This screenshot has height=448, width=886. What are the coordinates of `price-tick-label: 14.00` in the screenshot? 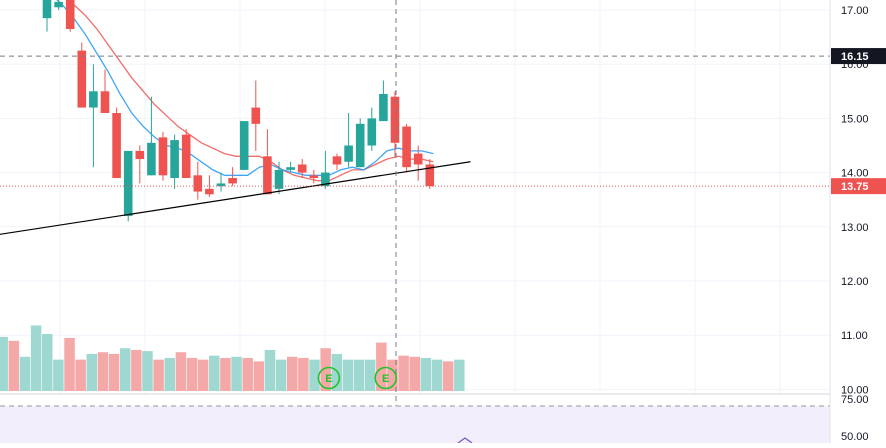 It's located at (855, 174).